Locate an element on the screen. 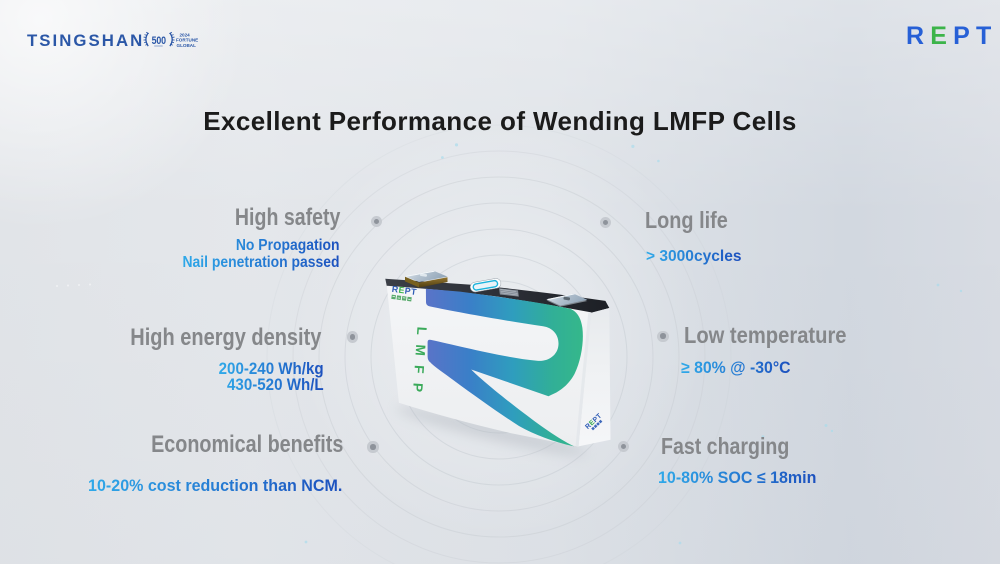 The width and height of the screenshot is (1000, 564). svg-text: FORTUNE is located at coordinates (187, 40).